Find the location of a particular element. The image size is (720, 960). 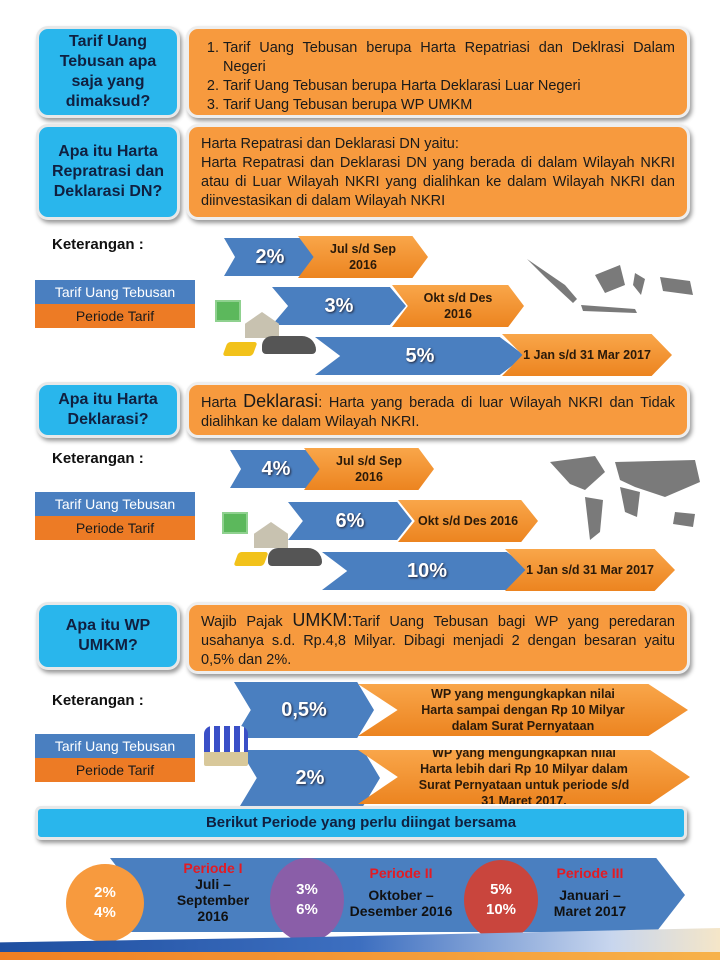

rate: 4% is located at coordinates (105, 912).